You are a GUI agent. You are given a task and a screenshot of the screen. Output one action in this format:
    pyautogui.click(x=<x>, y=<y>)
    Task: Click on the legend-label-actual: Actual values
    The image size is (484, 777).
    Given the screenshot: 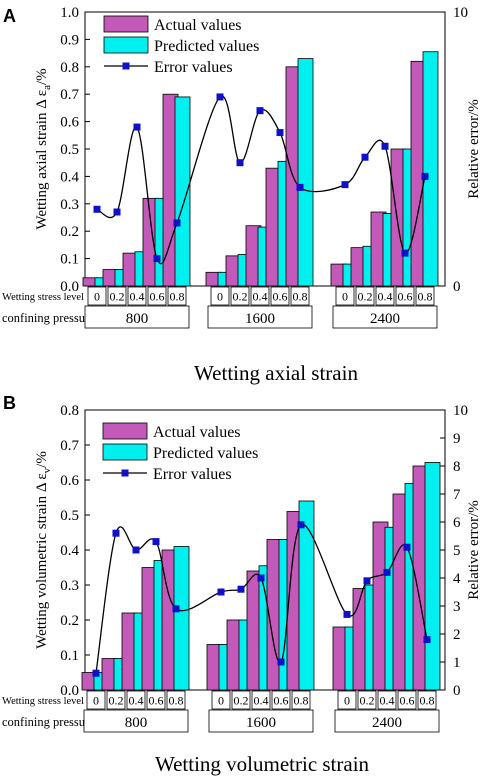 What is the action you would take?
    pyautogui.click(x=197, y=432)
    